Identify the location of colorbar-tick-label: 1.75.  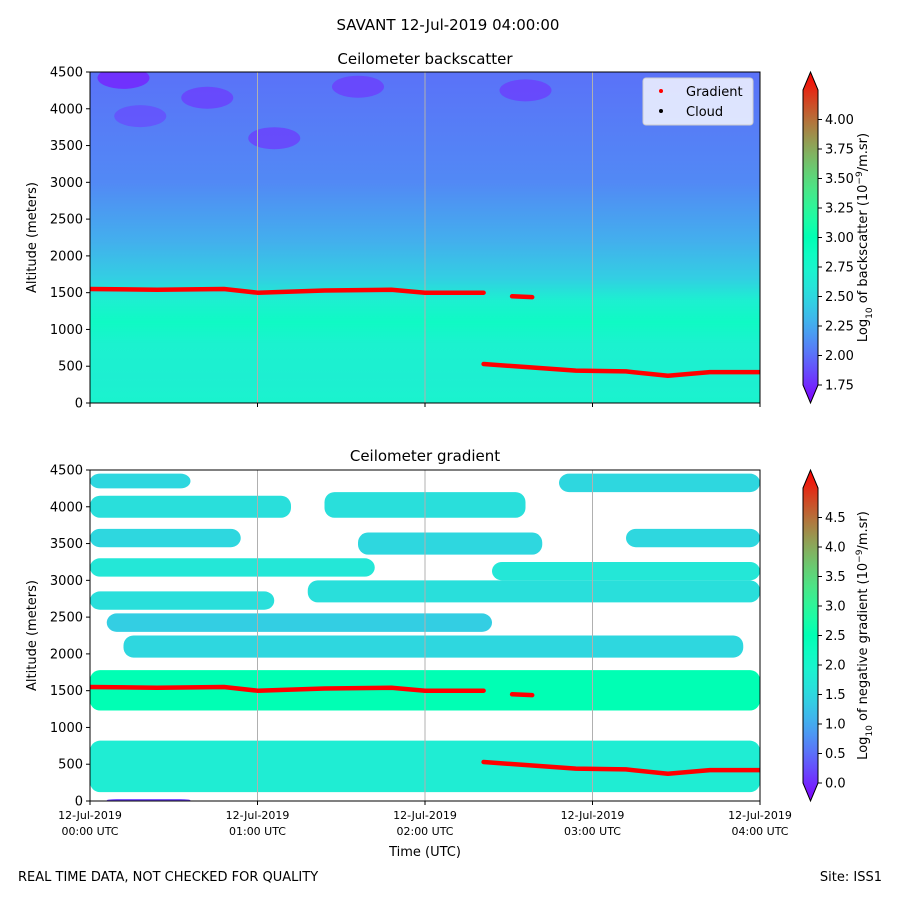
(839, 386).